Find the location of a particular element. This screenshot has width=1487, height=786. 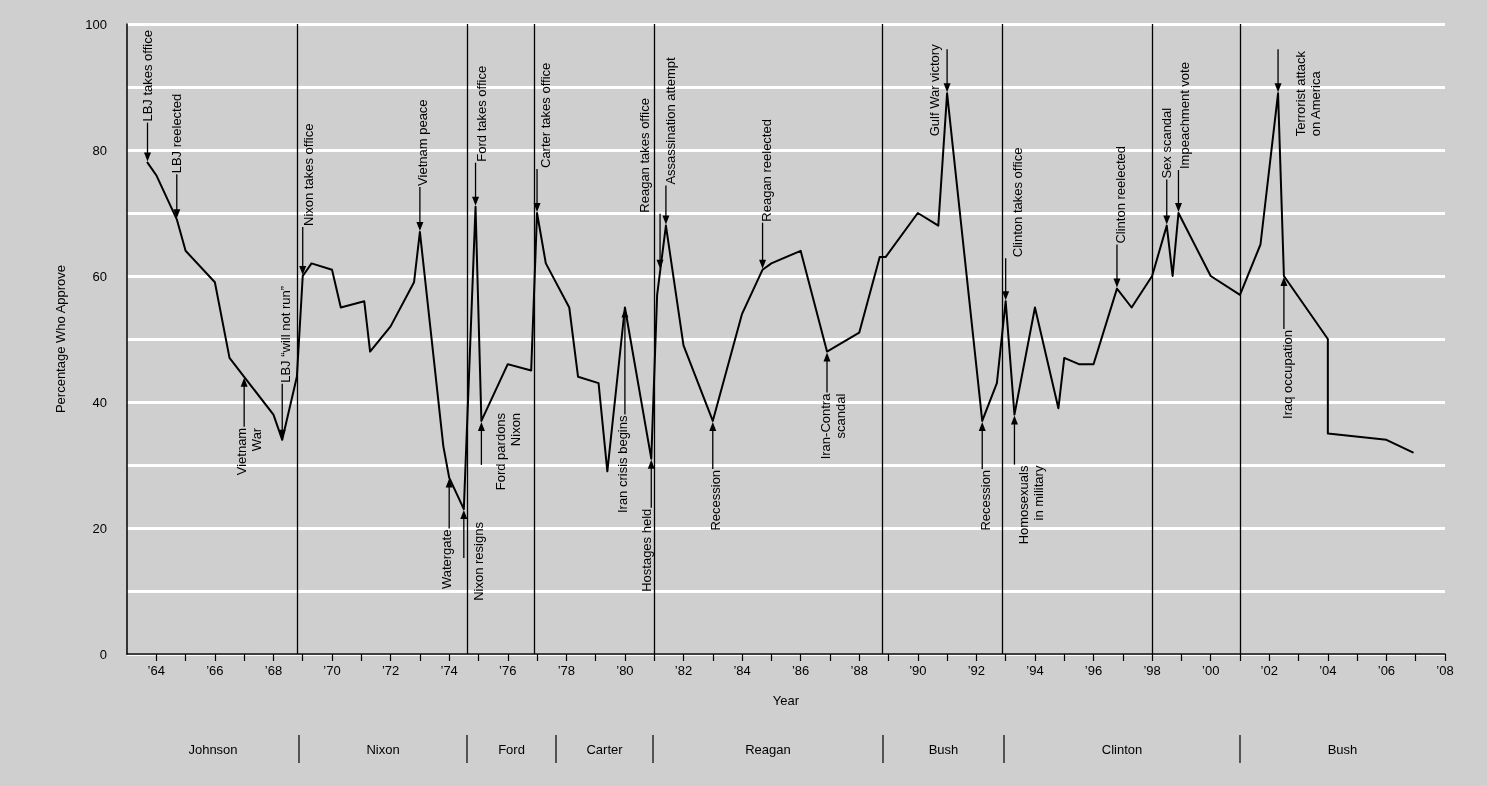

annotation: Assassination attempt is located at coordinates (671, 121).